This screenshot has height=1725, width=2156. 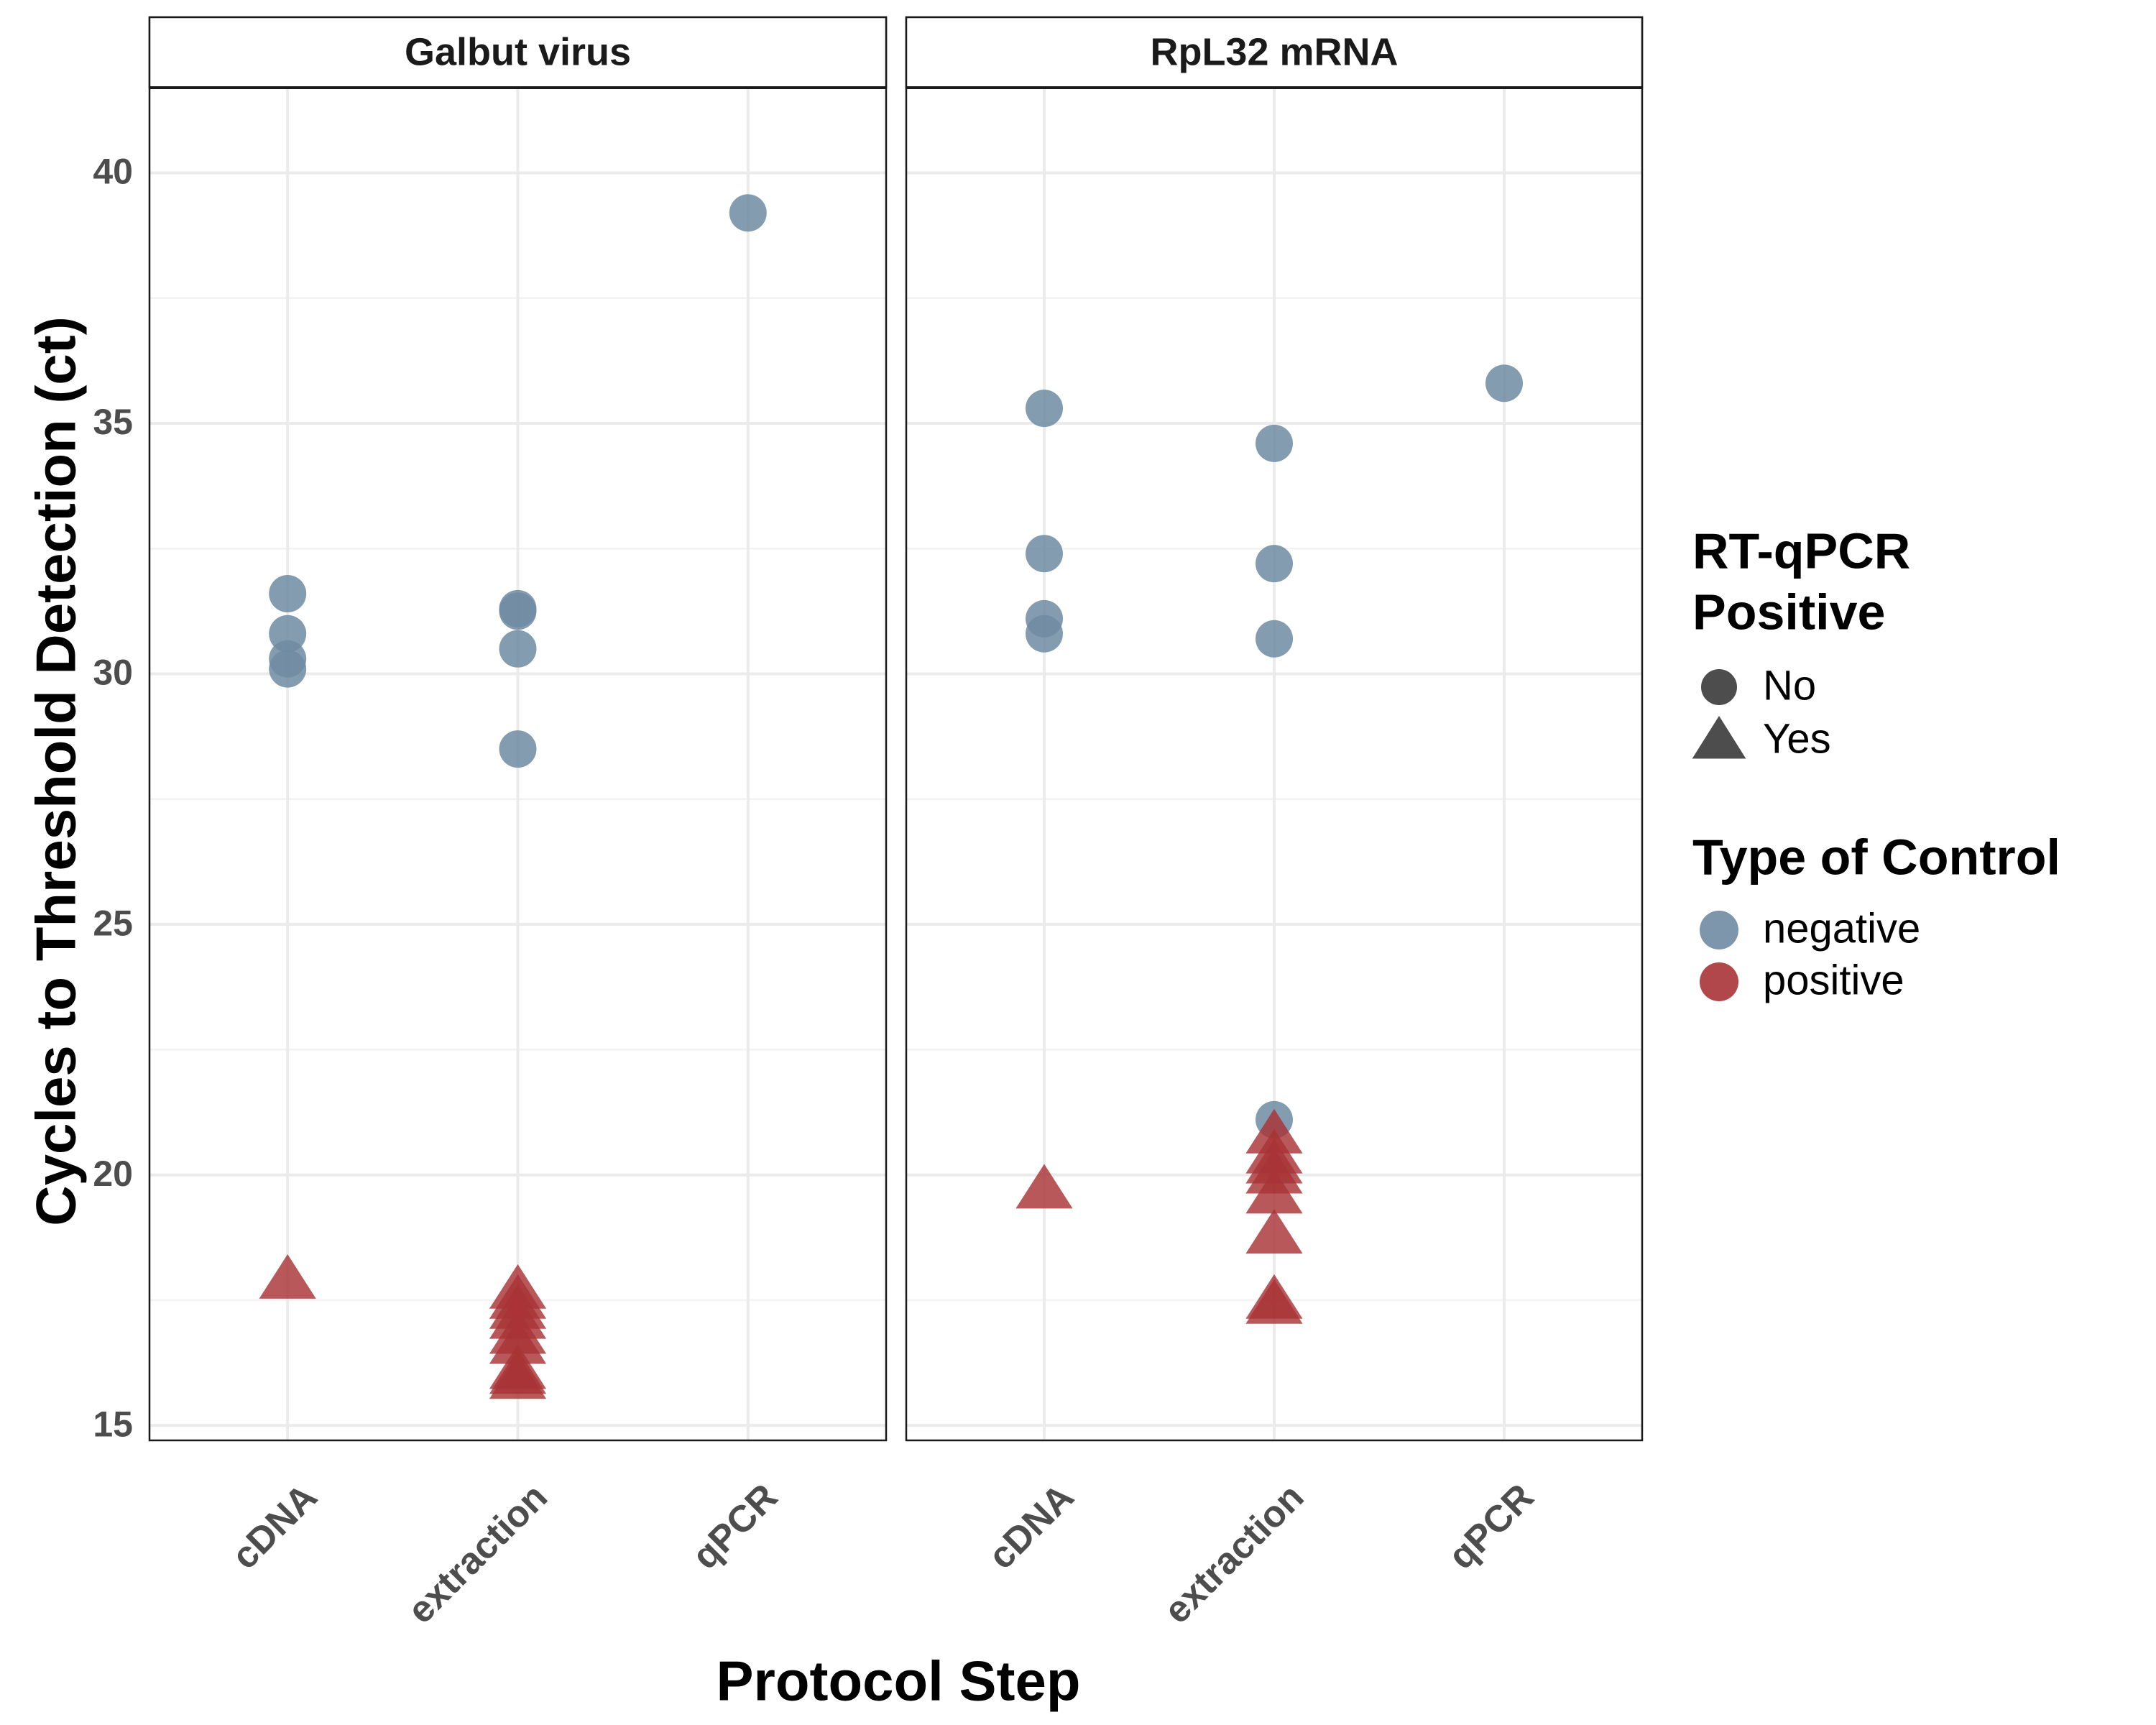 I want to click on legend-color-title: Type of Control, so click(x=1876, y=857).